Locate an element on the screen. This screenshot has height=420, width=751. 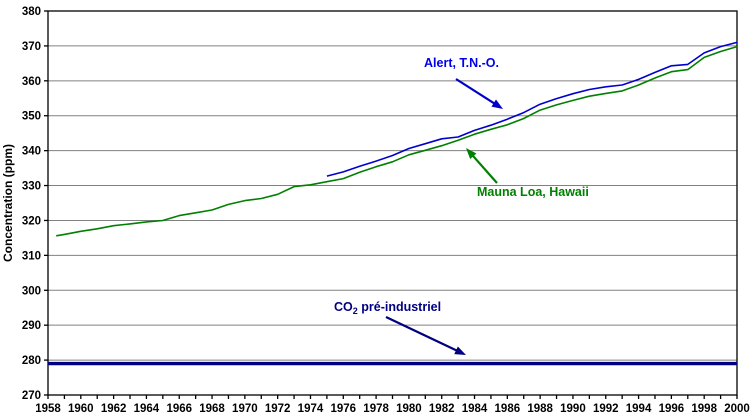
x-tick-label: 1986 is located at coordinates (508, 409).